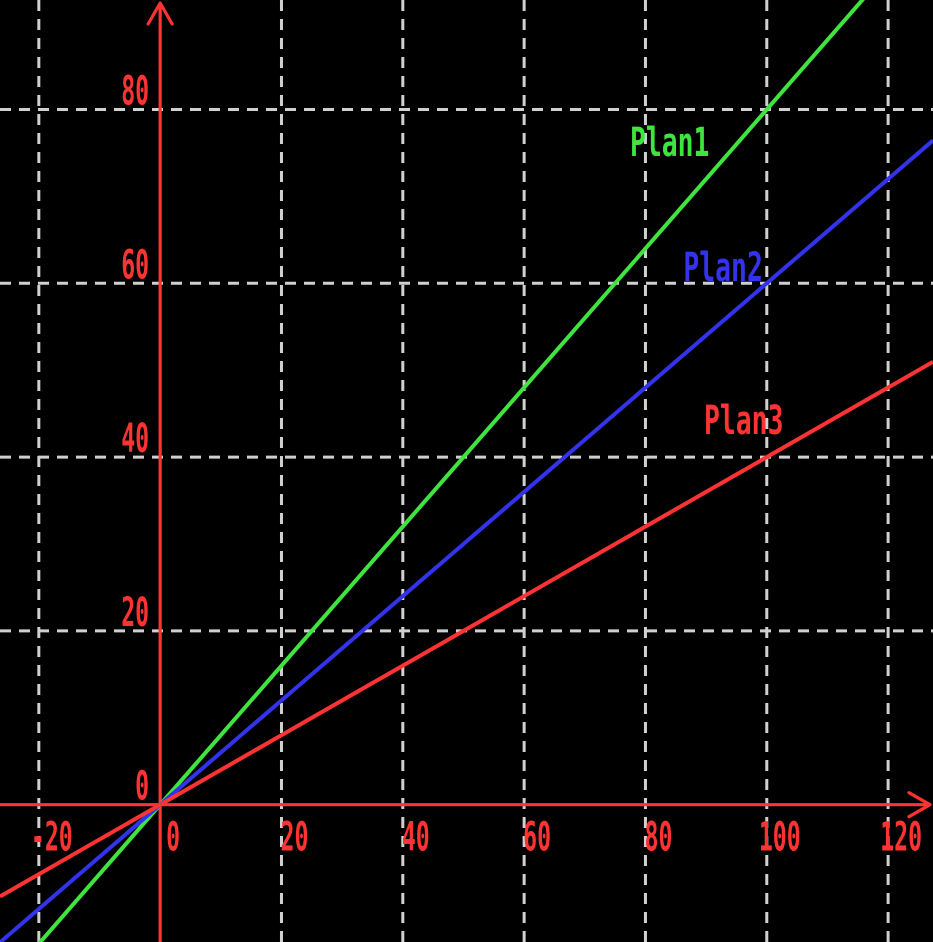 Image resolution: width=933 pixels, height=942 pixels. Describe the element at coordinates (160, 13) in the screenshot. I see `y-axis-arrow-icon` at that location.